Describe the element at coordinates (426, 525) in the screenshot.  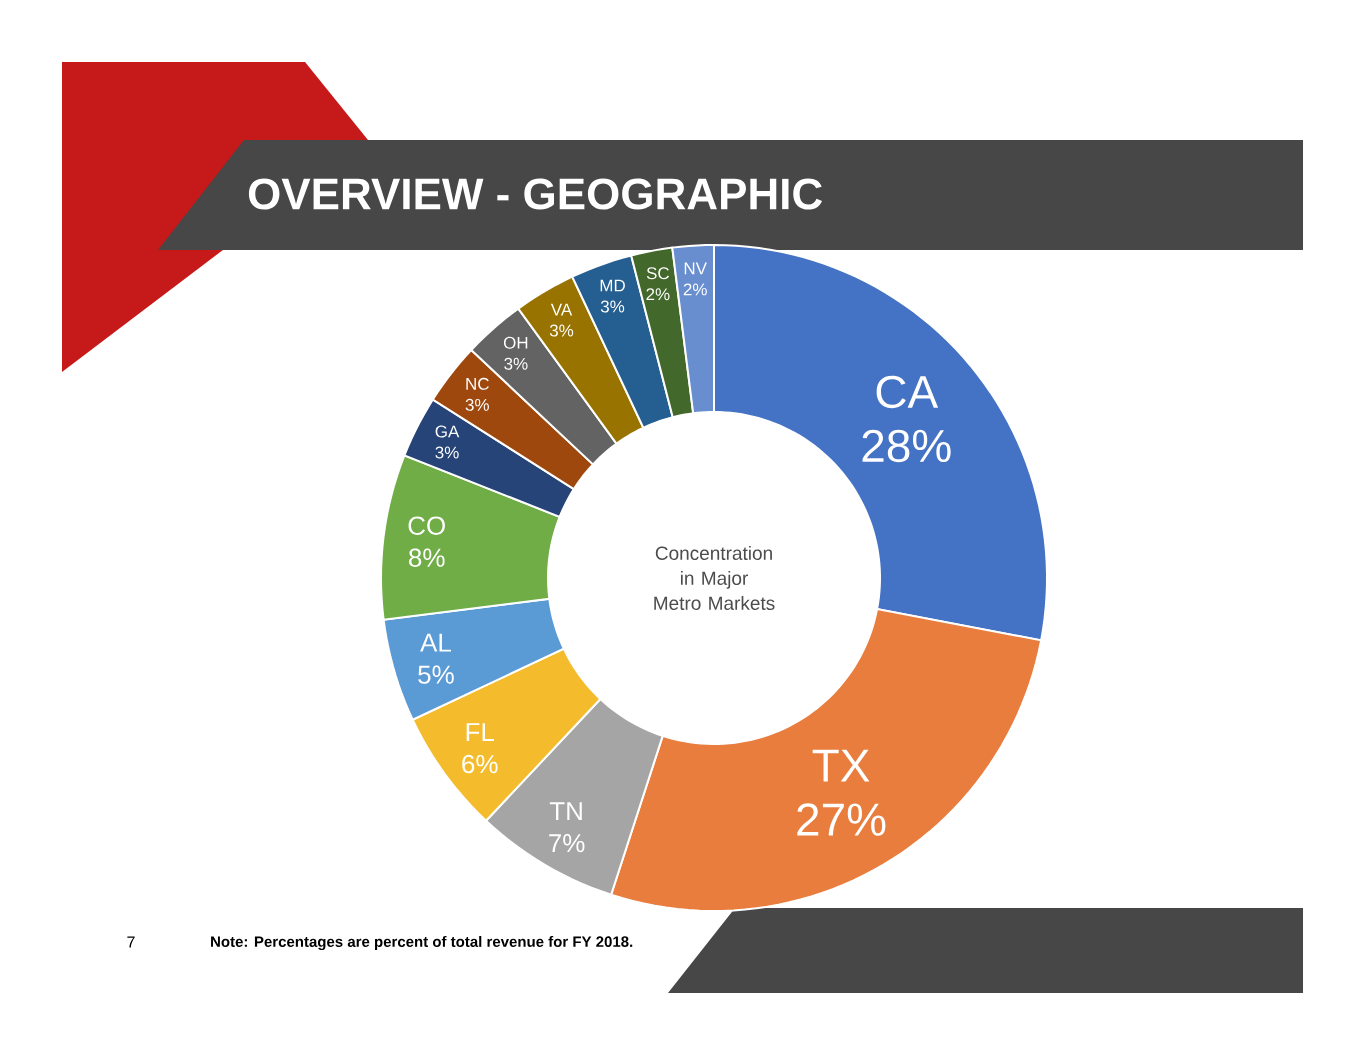
I see `slice-label: CO` at that location.